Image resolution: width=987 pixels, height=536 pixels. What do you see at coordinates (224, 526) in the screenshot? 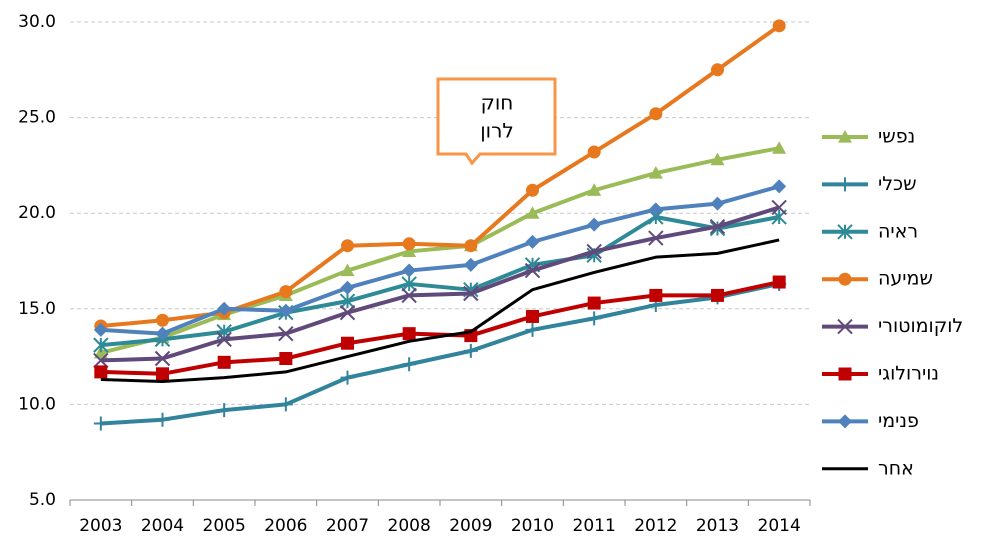
I see `x-tick-label: 2005` at bounding box center [224, 526].